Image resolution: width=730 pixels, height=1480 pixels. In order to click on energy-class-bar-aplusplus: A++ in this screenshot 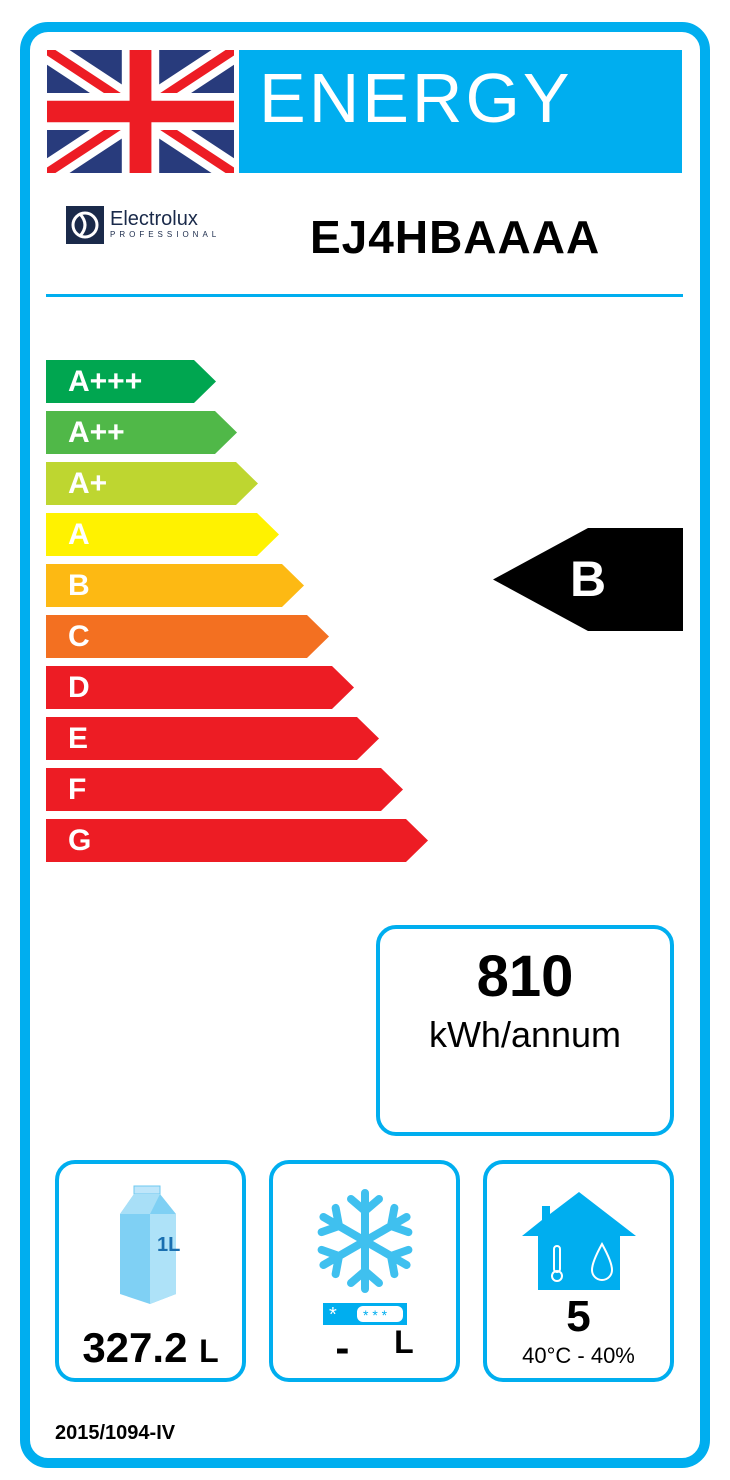, I will do `click(141, 432)`.